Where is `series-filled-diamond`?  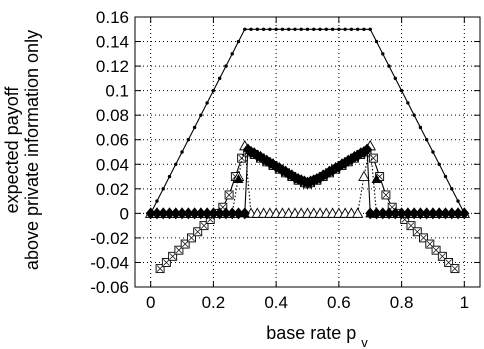 series-filled-diamond is located at coordinates (307, 181).